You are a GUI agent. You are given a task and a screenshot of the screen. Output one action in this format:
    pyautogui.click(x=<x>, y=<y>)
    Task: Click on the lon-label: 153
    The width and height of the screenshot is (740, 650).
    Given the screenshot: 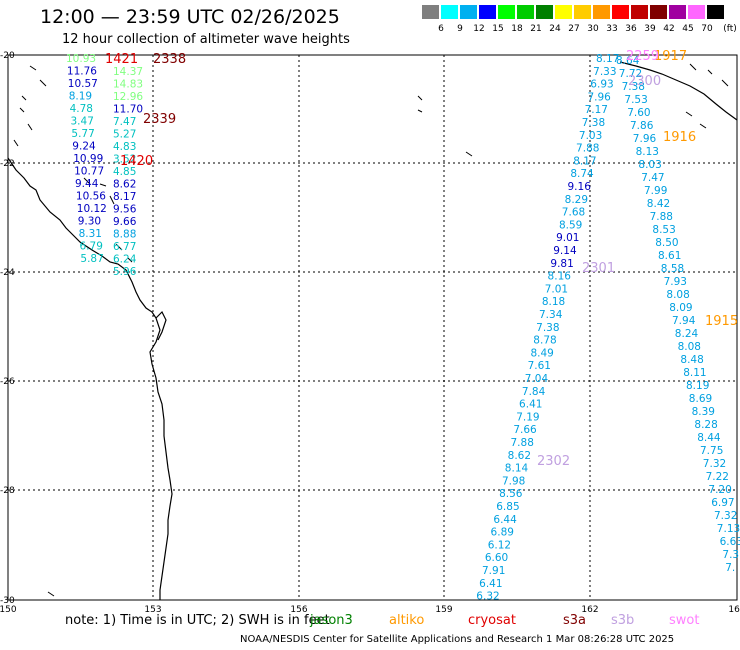 What is the action you would take?
    pyautogui.click(x=152, y=610)
    